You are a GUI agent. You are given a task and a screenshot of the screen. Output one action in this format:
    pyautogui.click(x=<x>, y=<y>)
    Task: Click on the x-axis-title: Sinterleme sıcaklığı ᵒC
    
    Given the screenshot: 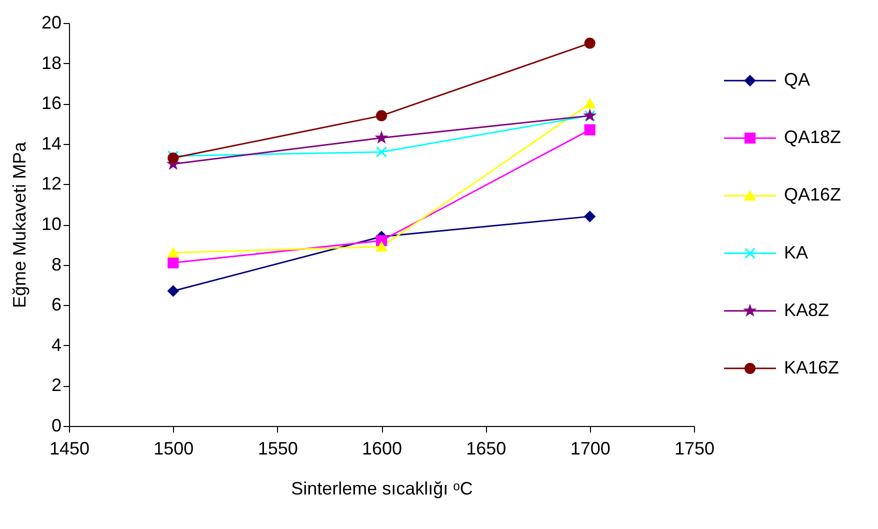 What is the action you would take?
    pyautogui.click(x=382, y=488)
    